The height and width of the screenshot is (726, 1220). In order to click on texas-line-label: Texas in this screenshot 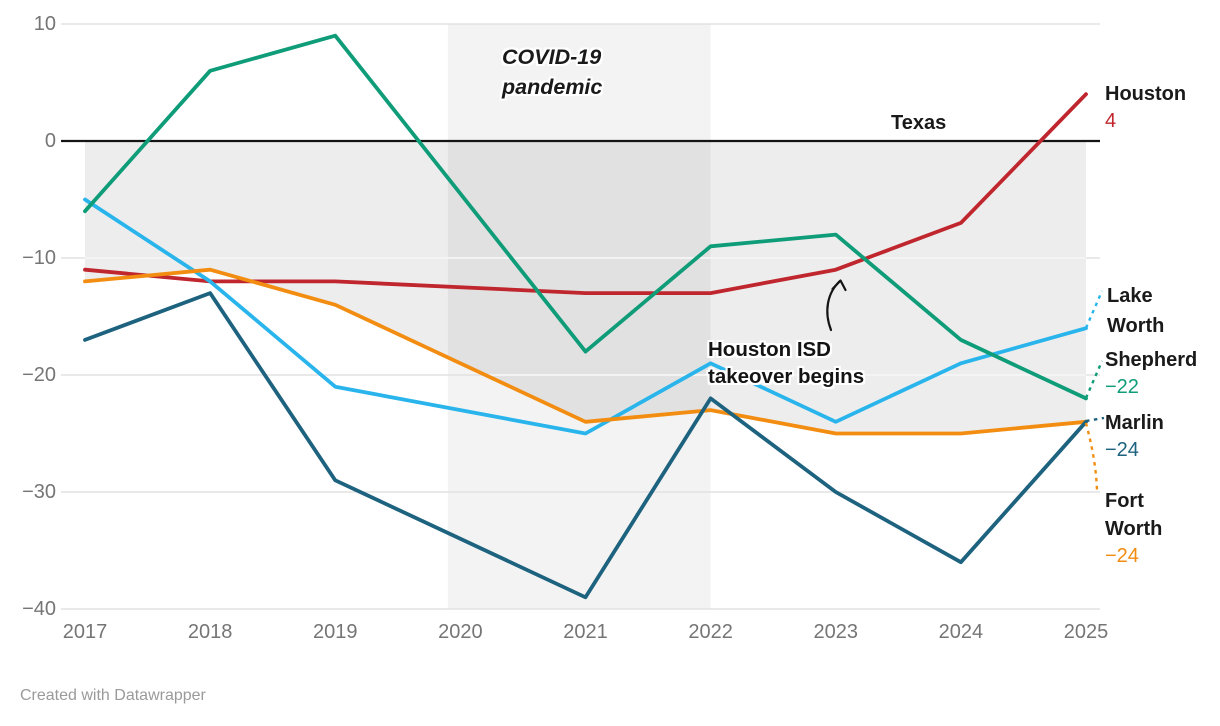, I will do `click(919, 123)`.